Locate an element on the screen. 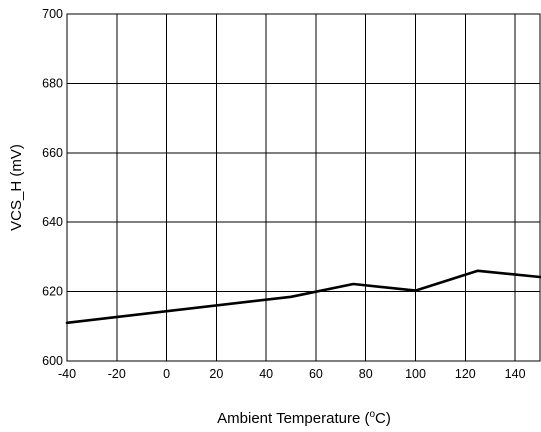 The width and height of the screenshot is (541, 432). x-tick-label: 100 is located at coordinates (415, 374).